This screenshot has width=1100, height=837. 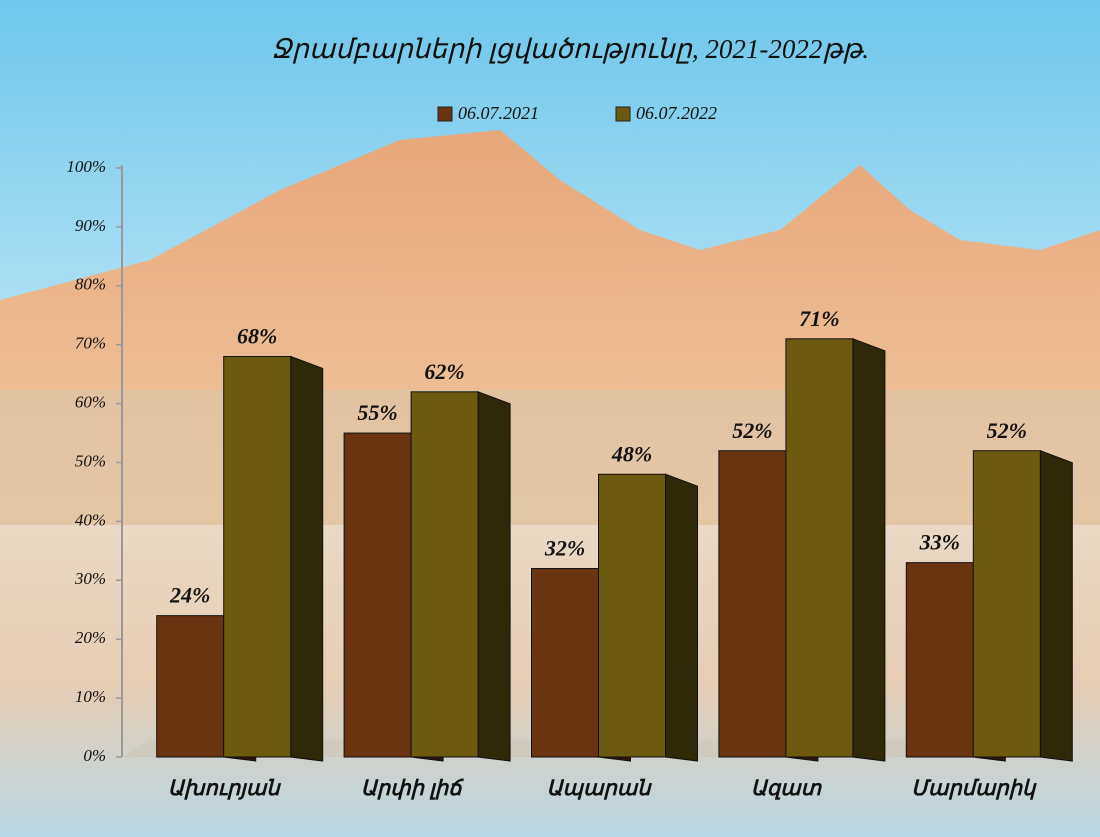 What do you see at coordinates (90, 284) in the screenshot?
I see `y-tick-label: 80%` at bounding box center [90, 284].